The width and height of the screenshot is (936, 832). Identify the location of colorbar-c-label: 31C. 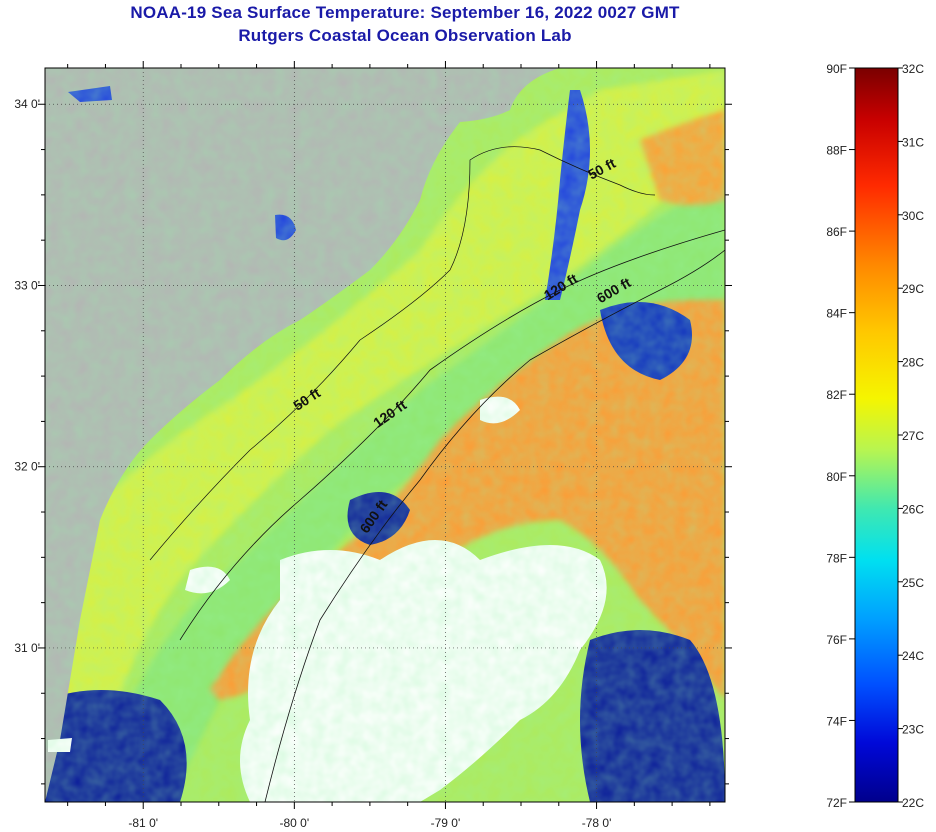
(913, 142).